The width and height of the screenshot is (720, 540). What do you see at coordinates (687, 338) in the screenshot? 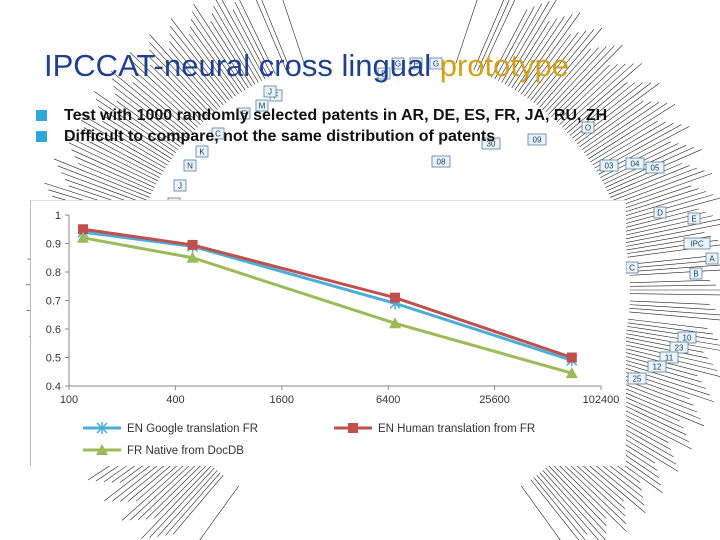
I see `tree-node-label: 10` at bounding box center [687, 338].